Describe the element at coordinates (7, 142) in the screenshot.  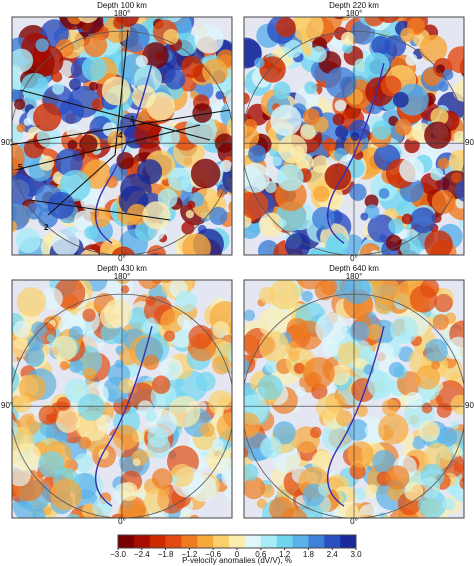
I see `side-label: 90°` at that location.